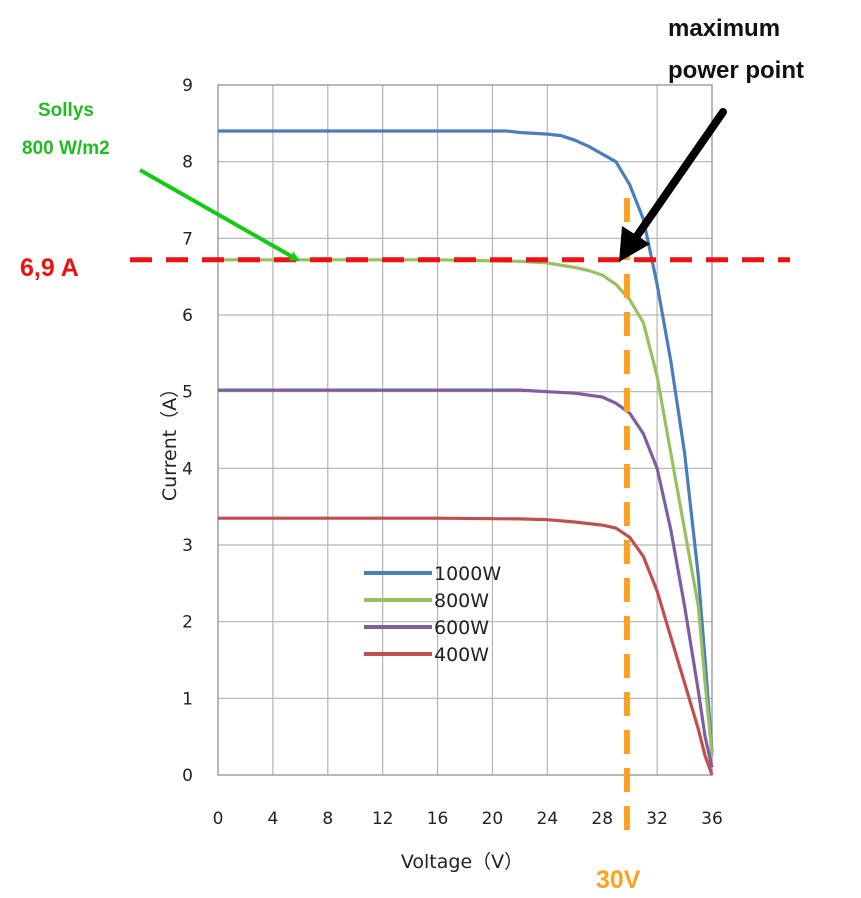 This screenshot has height=898, width=861. I want to click on y-tick-label: 5, so click(187, 393).